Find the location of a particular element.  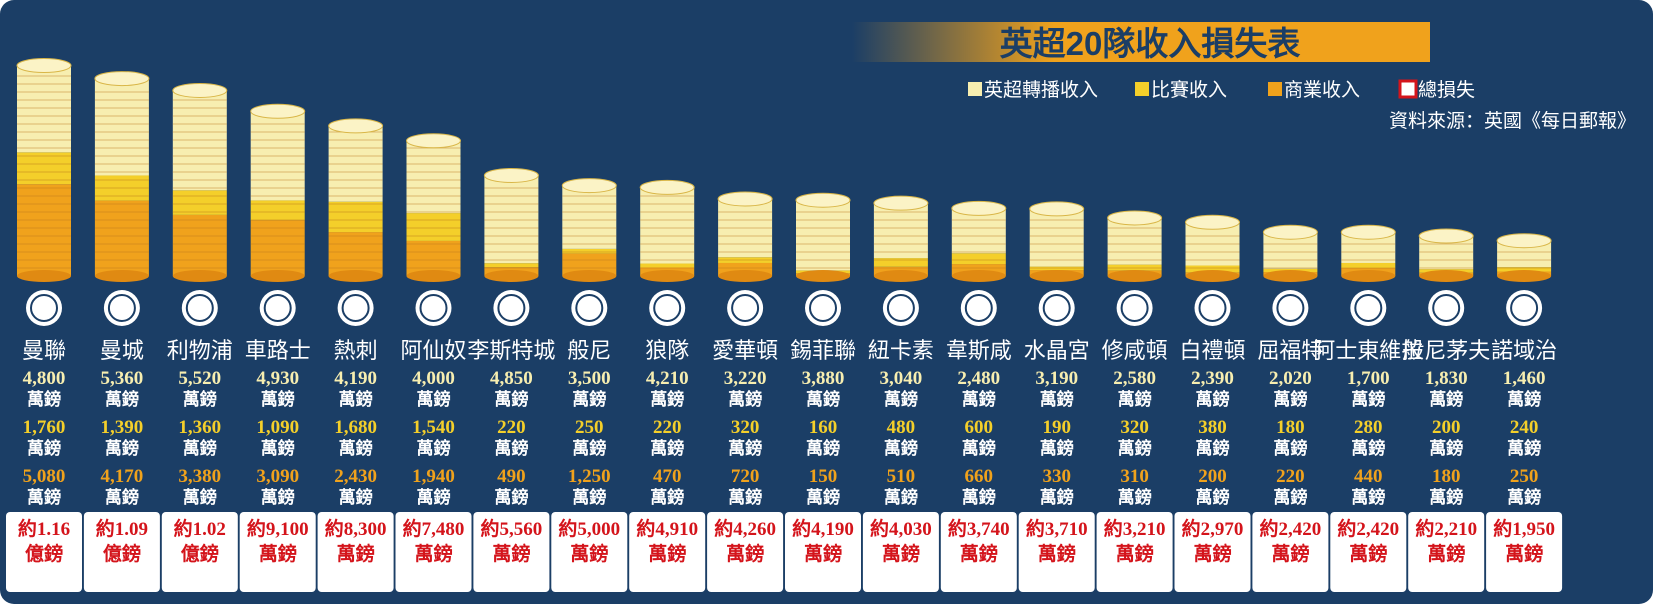

broadcast-value: 5,360 is located at coordinates (122, 378).